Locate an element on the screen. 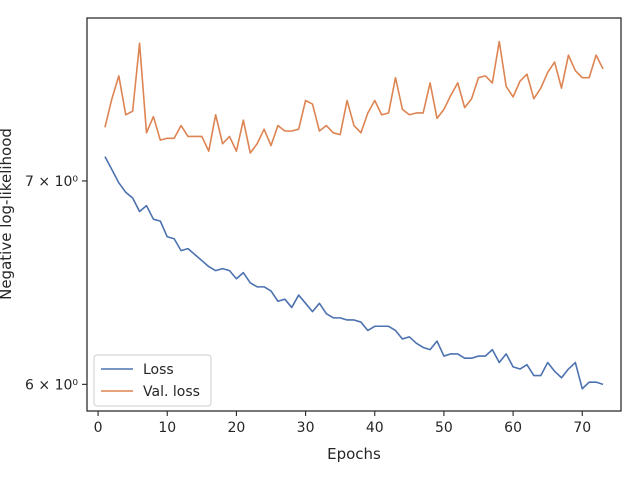 Image resolution: width=640 pixels, height=480 pixels. x-axis-label: Epochs is located at coordinates (354, 454).